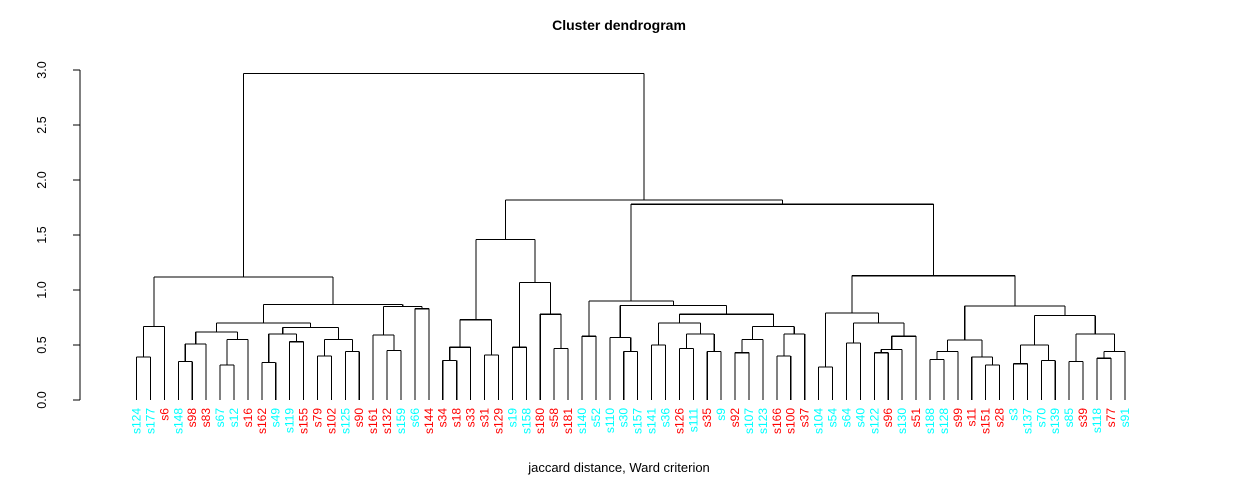  What do you see at coordinates (735, 418) in the screenshot?
I see `leaf-label-s92: s92` at bounding box center [735, 418].